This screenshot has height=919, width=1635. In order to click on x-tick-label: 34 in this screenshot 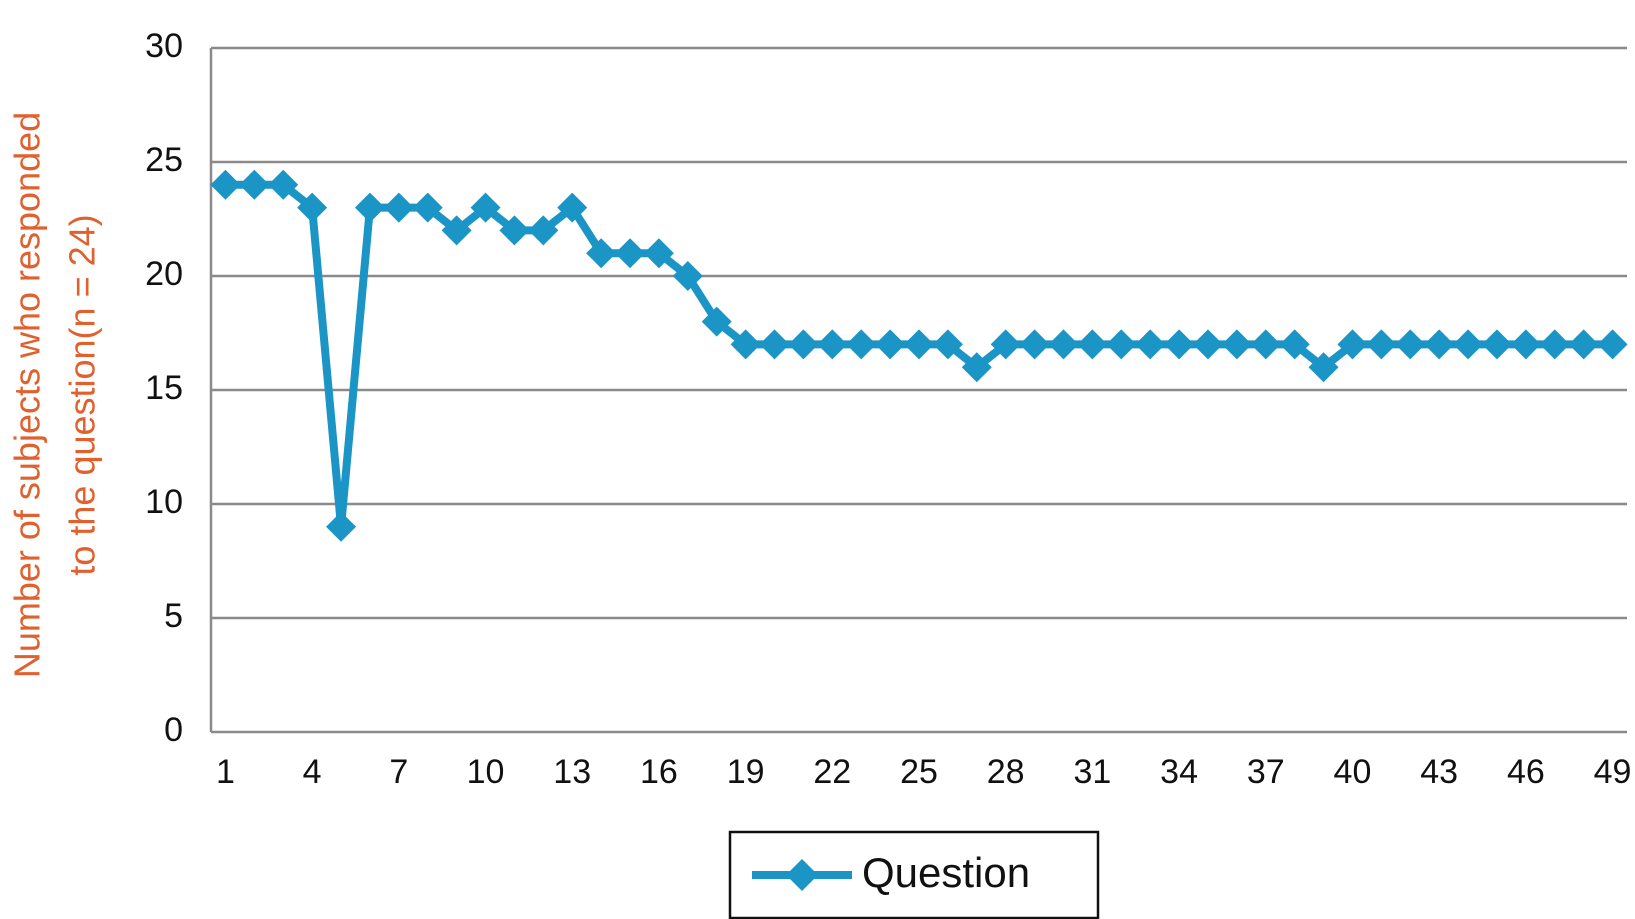, I will do `click(1179, 772)`.